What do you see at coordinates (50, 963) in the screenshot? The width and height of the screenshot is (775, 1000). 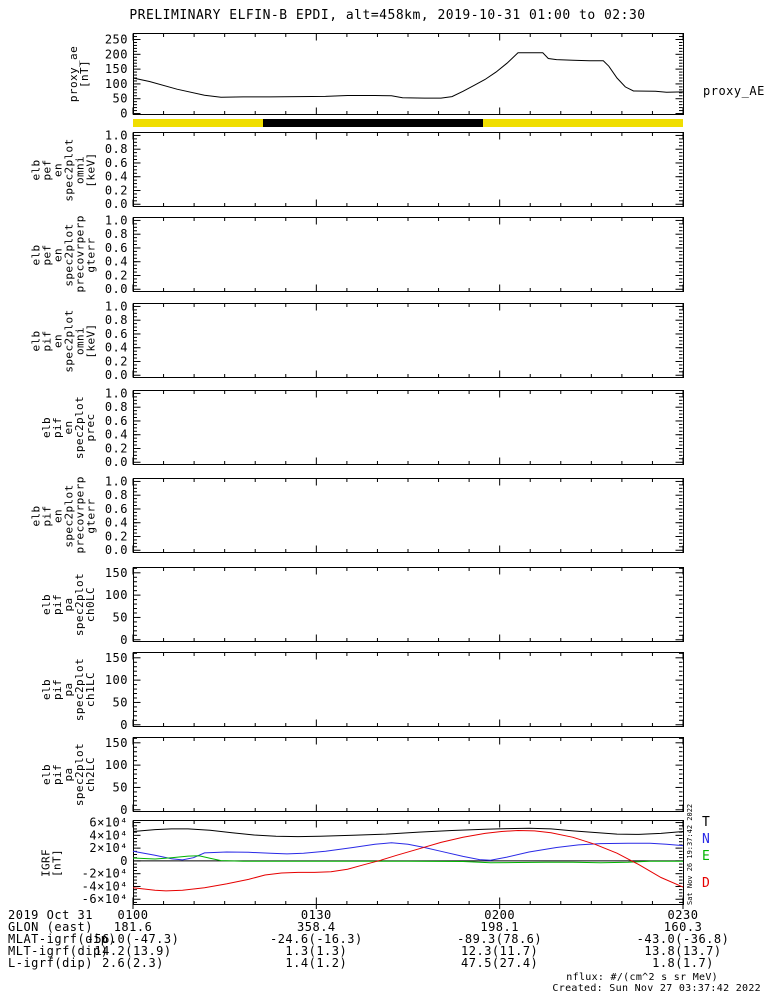 I see `axis-row-label: L-igrf(dip)` at bounding box center [50, 963].